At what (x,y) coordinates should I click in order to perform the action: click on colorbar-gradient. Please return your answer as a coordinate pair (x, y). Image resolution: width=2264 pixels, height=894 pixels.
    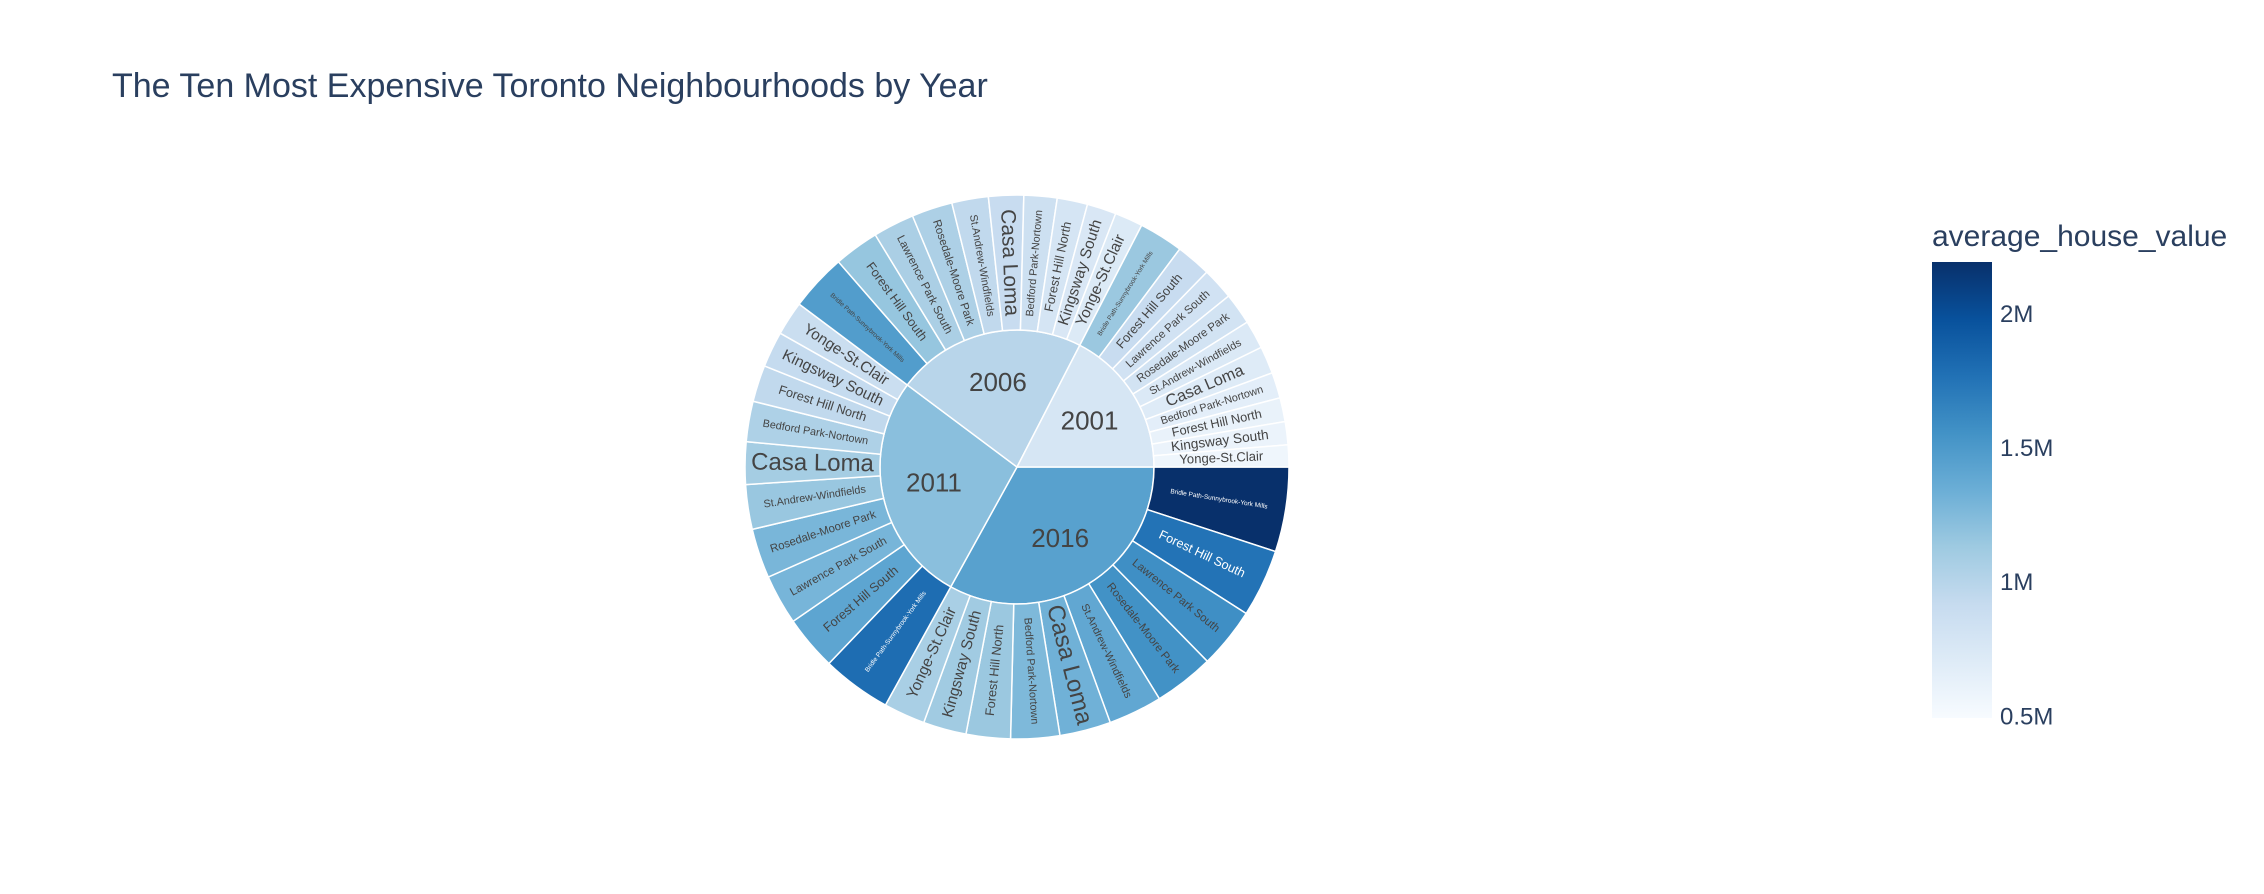
    Looking at the image, I should click on (1962, 490).